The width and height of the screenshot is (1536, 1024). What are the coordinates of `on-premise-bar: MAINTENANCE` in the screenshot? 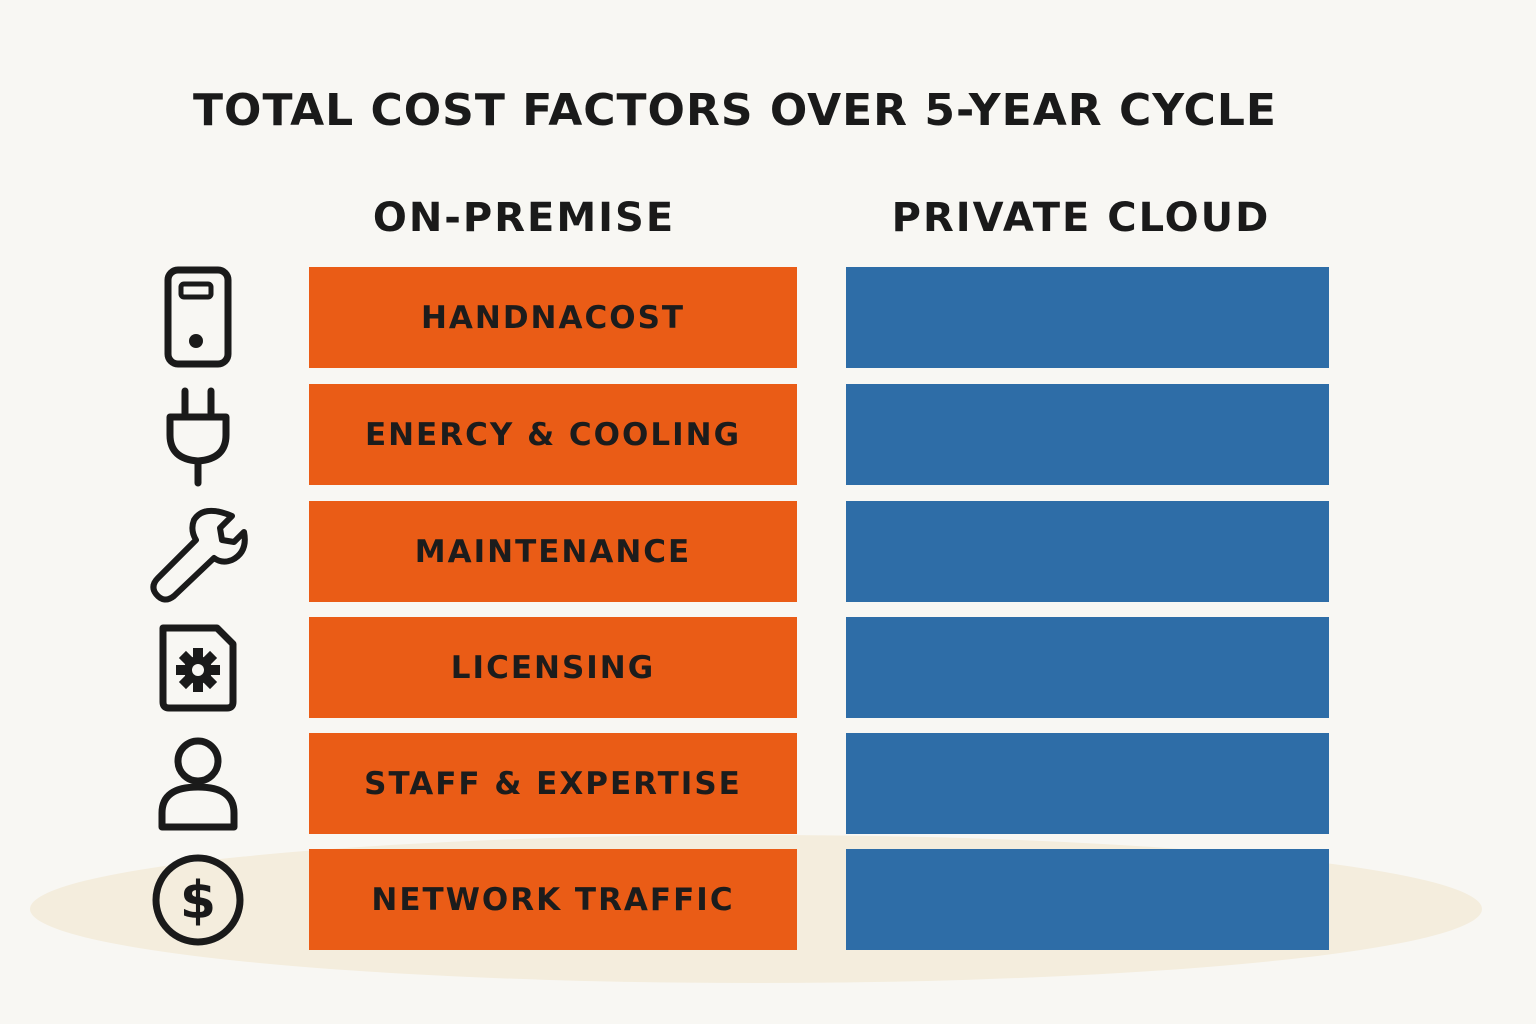 It's located at (553, 551).